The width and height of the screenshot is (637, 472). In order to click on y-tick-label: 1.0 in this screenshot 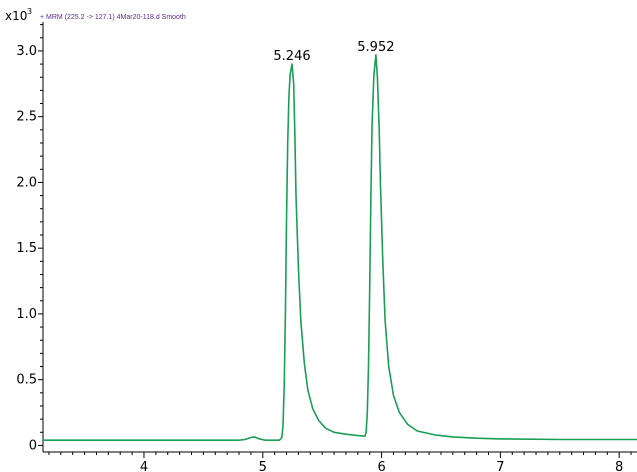, I will do `click(26, 314)`.